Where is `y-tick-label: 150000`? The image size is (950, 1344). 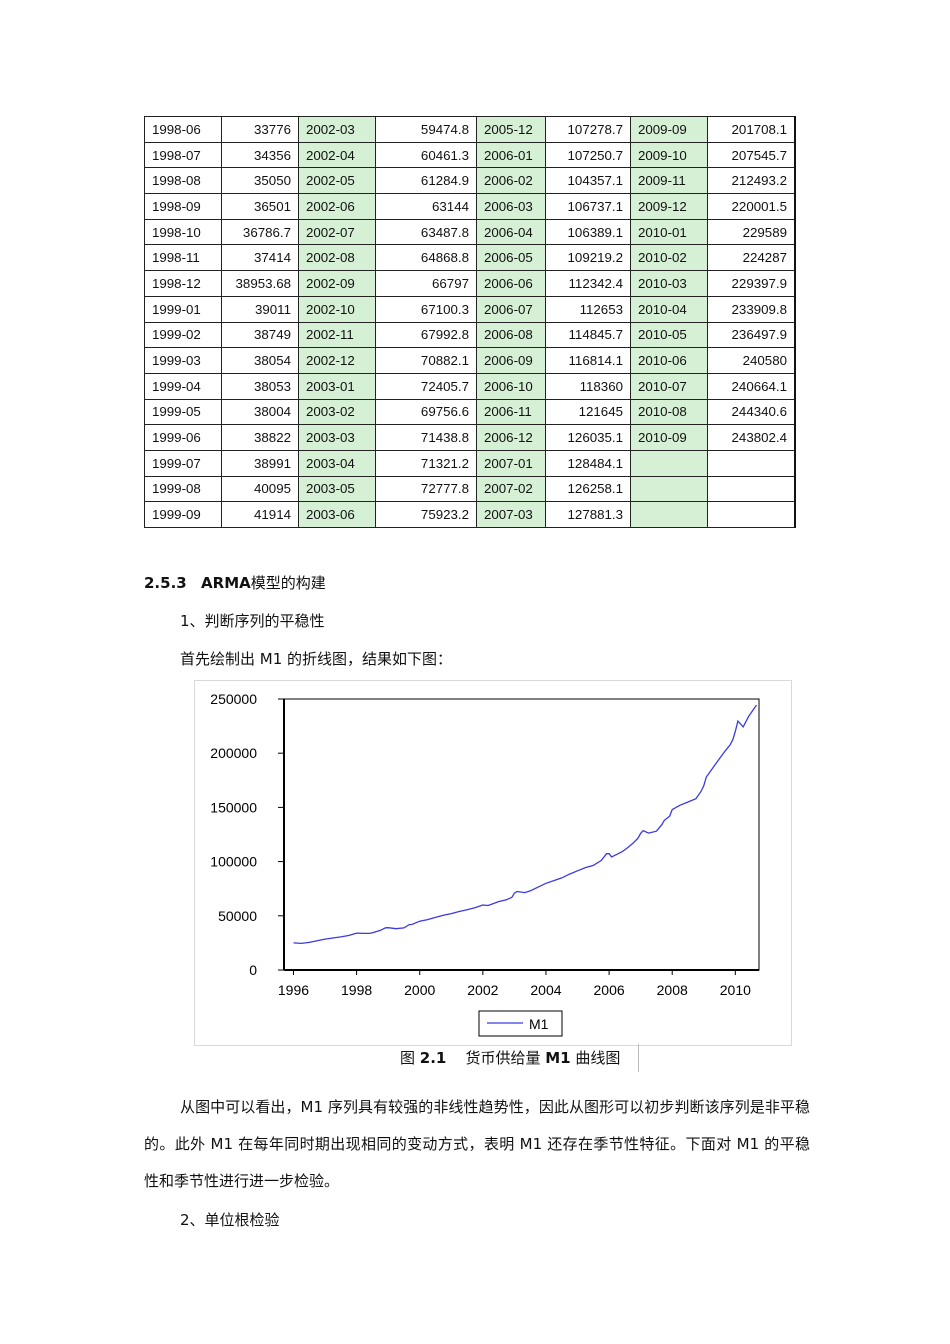
y-tick-label: 150000 is located at coordinates (233, 807).